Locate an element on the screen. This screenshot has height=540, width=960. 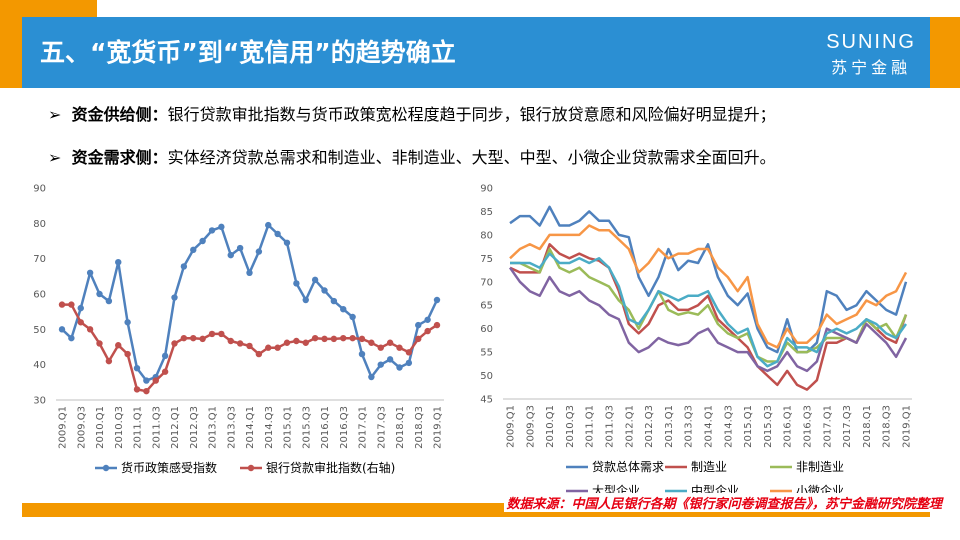
y-tick-label: 55 is located at coordinates (486, 353).